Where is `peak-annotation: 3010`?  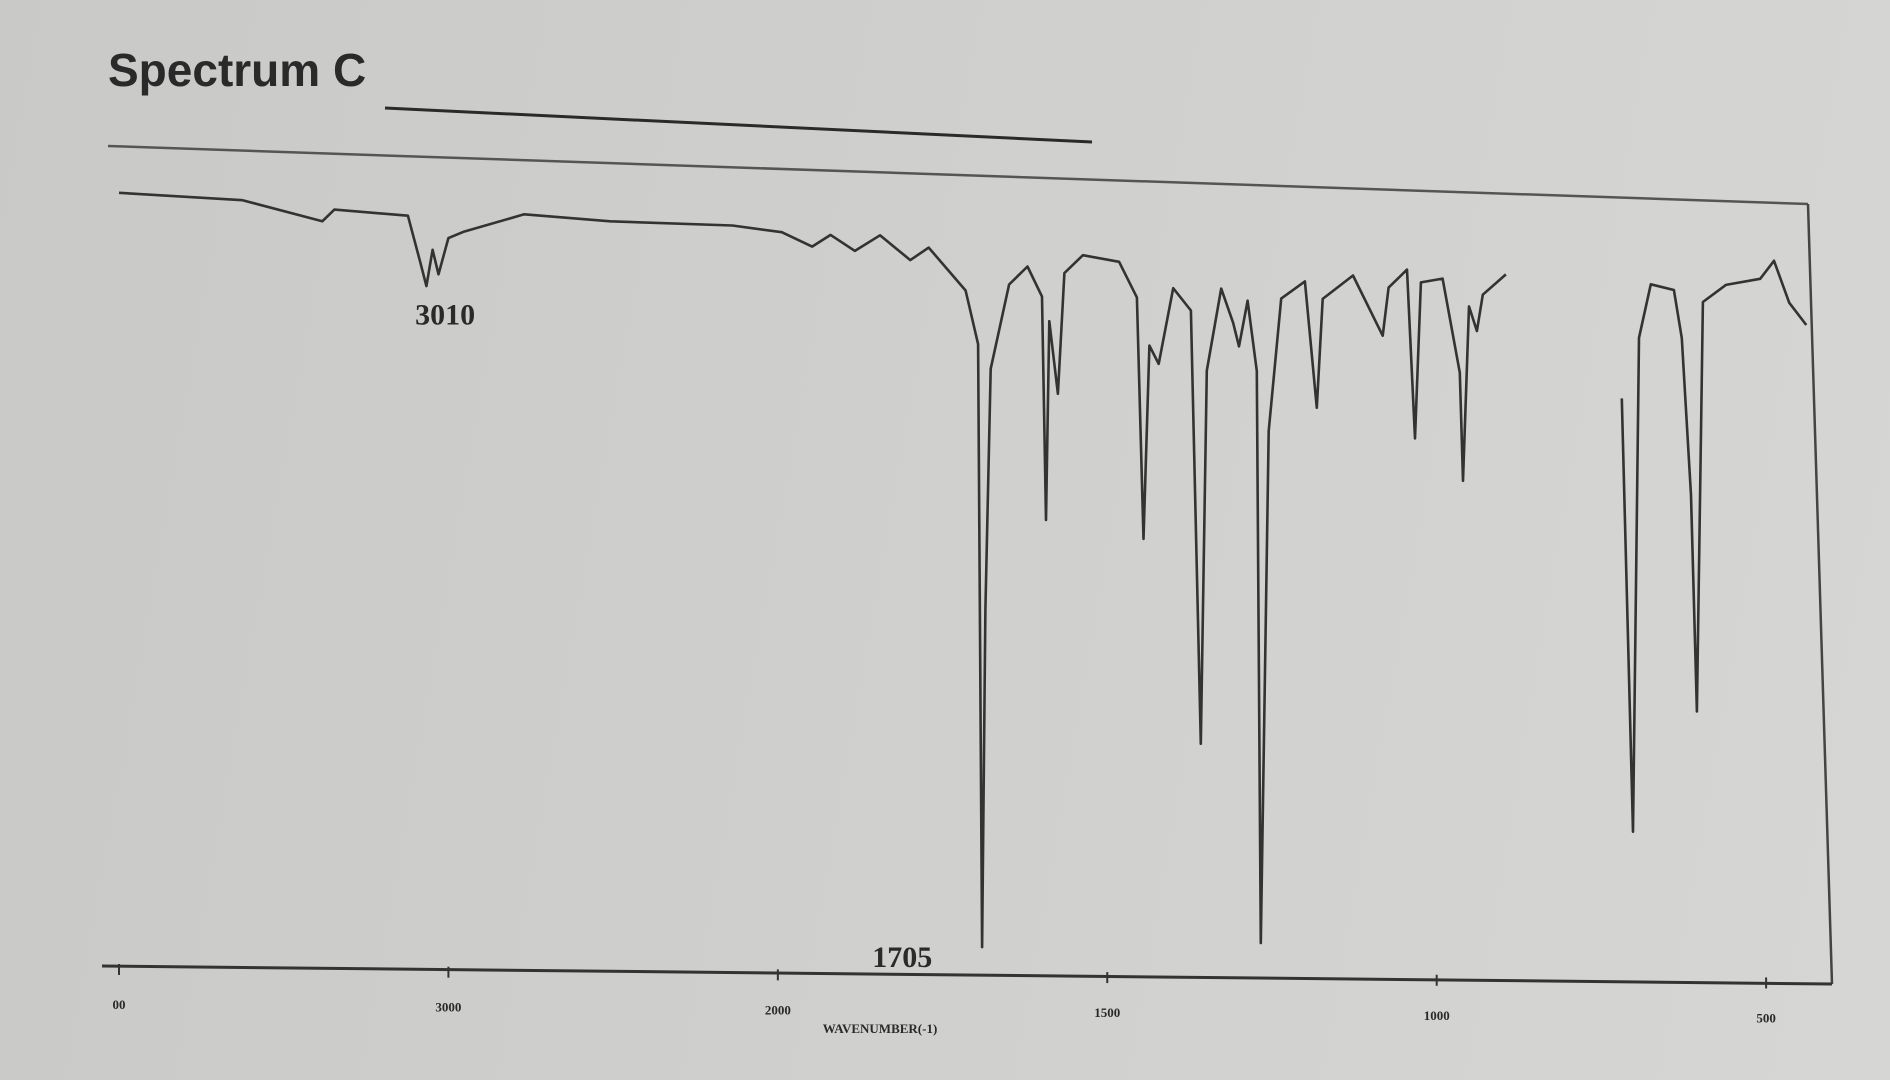
peak-annotation: 3010 is located at coordinates (445, 314).